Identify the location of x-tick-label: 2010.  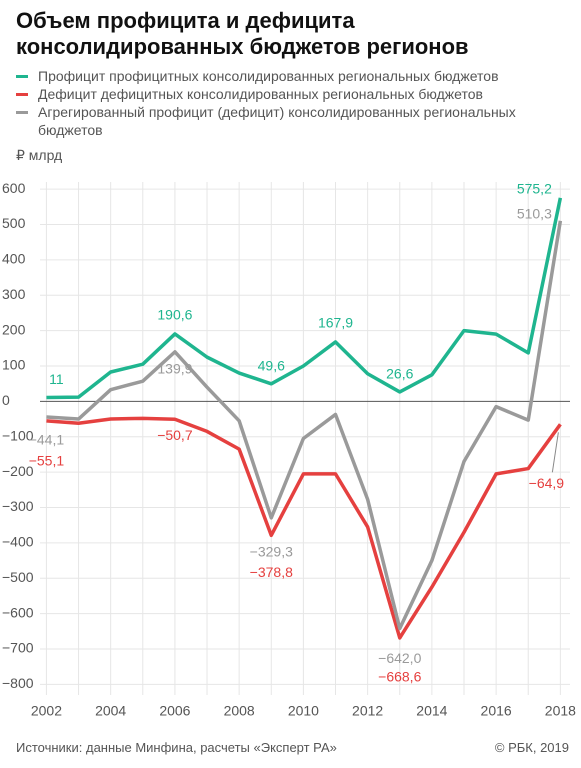
(303, 711).